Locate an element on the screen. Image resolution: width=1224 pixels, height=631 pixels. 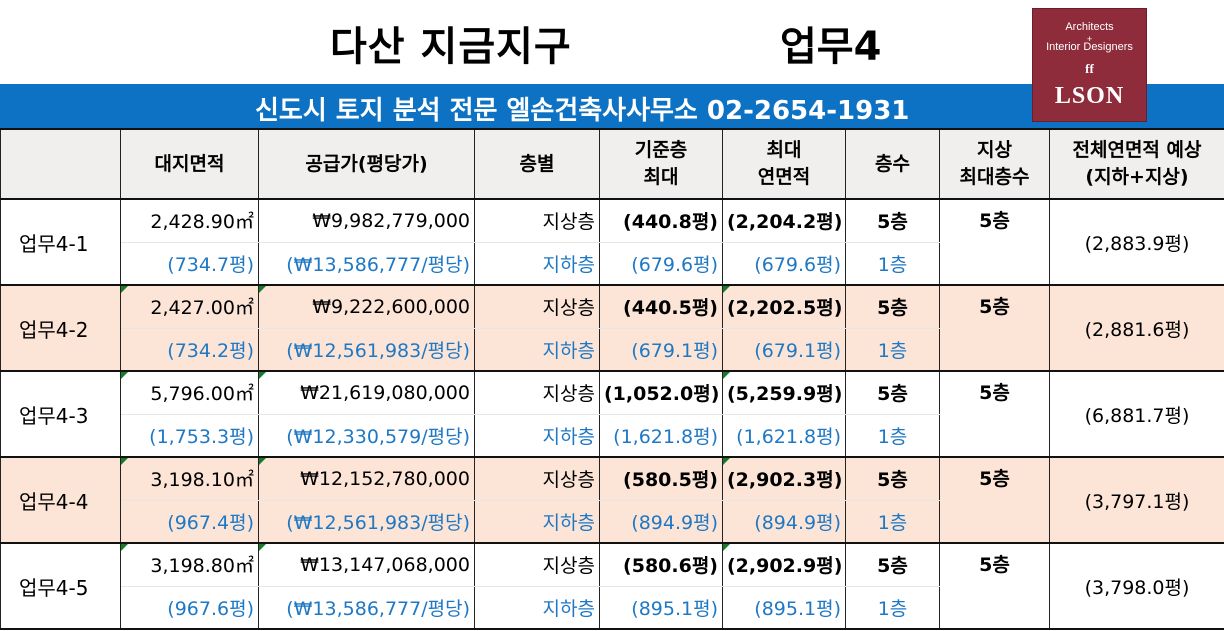
contact-banner: 신도시 토지 분석 전문 엘손건축사사무소 02-2654-1931 is located at coordinates (612, 106).